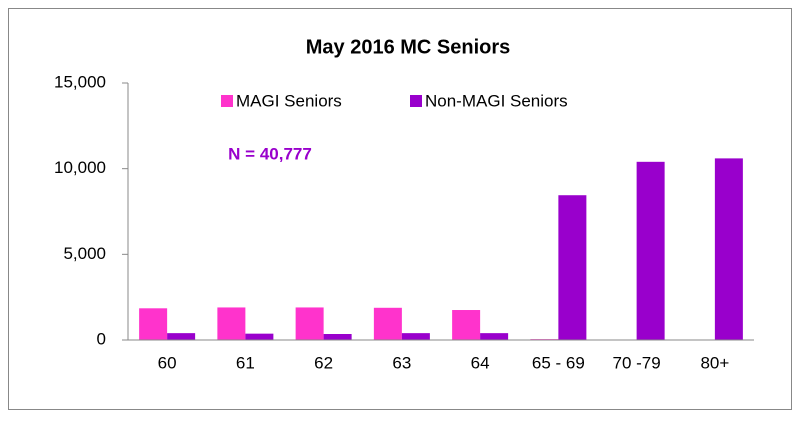  What do you see at coordinates (80, 81) in the screenshot?
I see `y-tick-label: 15,000` at bounding box center [80, 81].